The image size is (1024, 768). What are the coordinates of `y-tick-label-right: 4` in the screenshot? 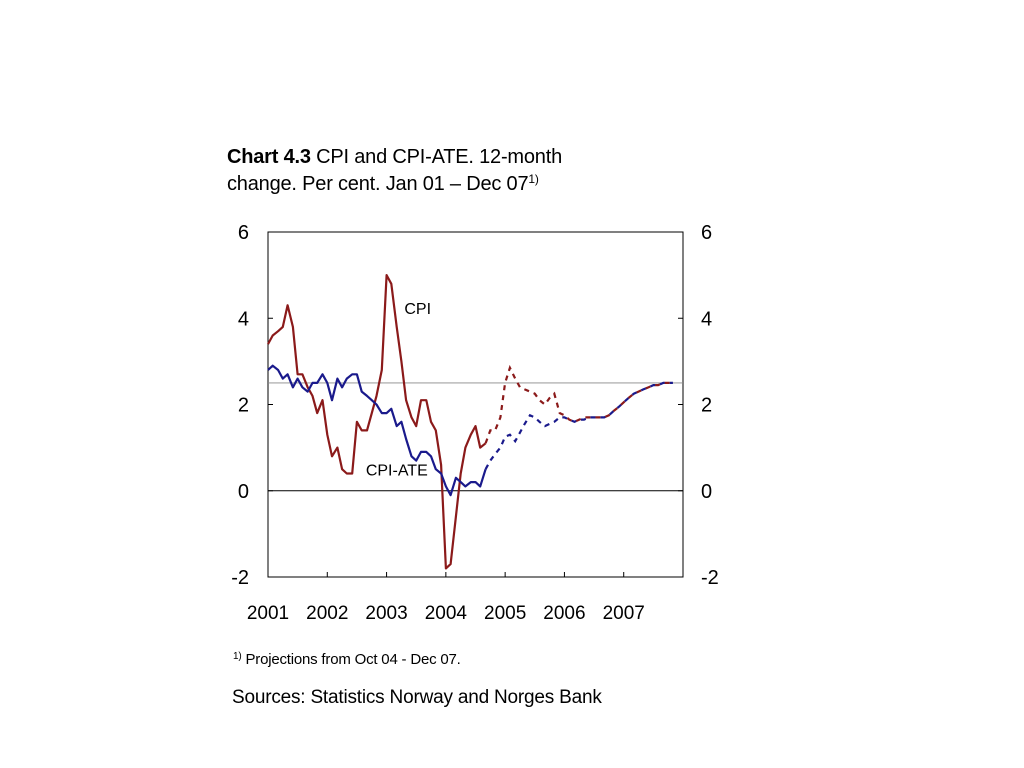 It's located at (706, 319).